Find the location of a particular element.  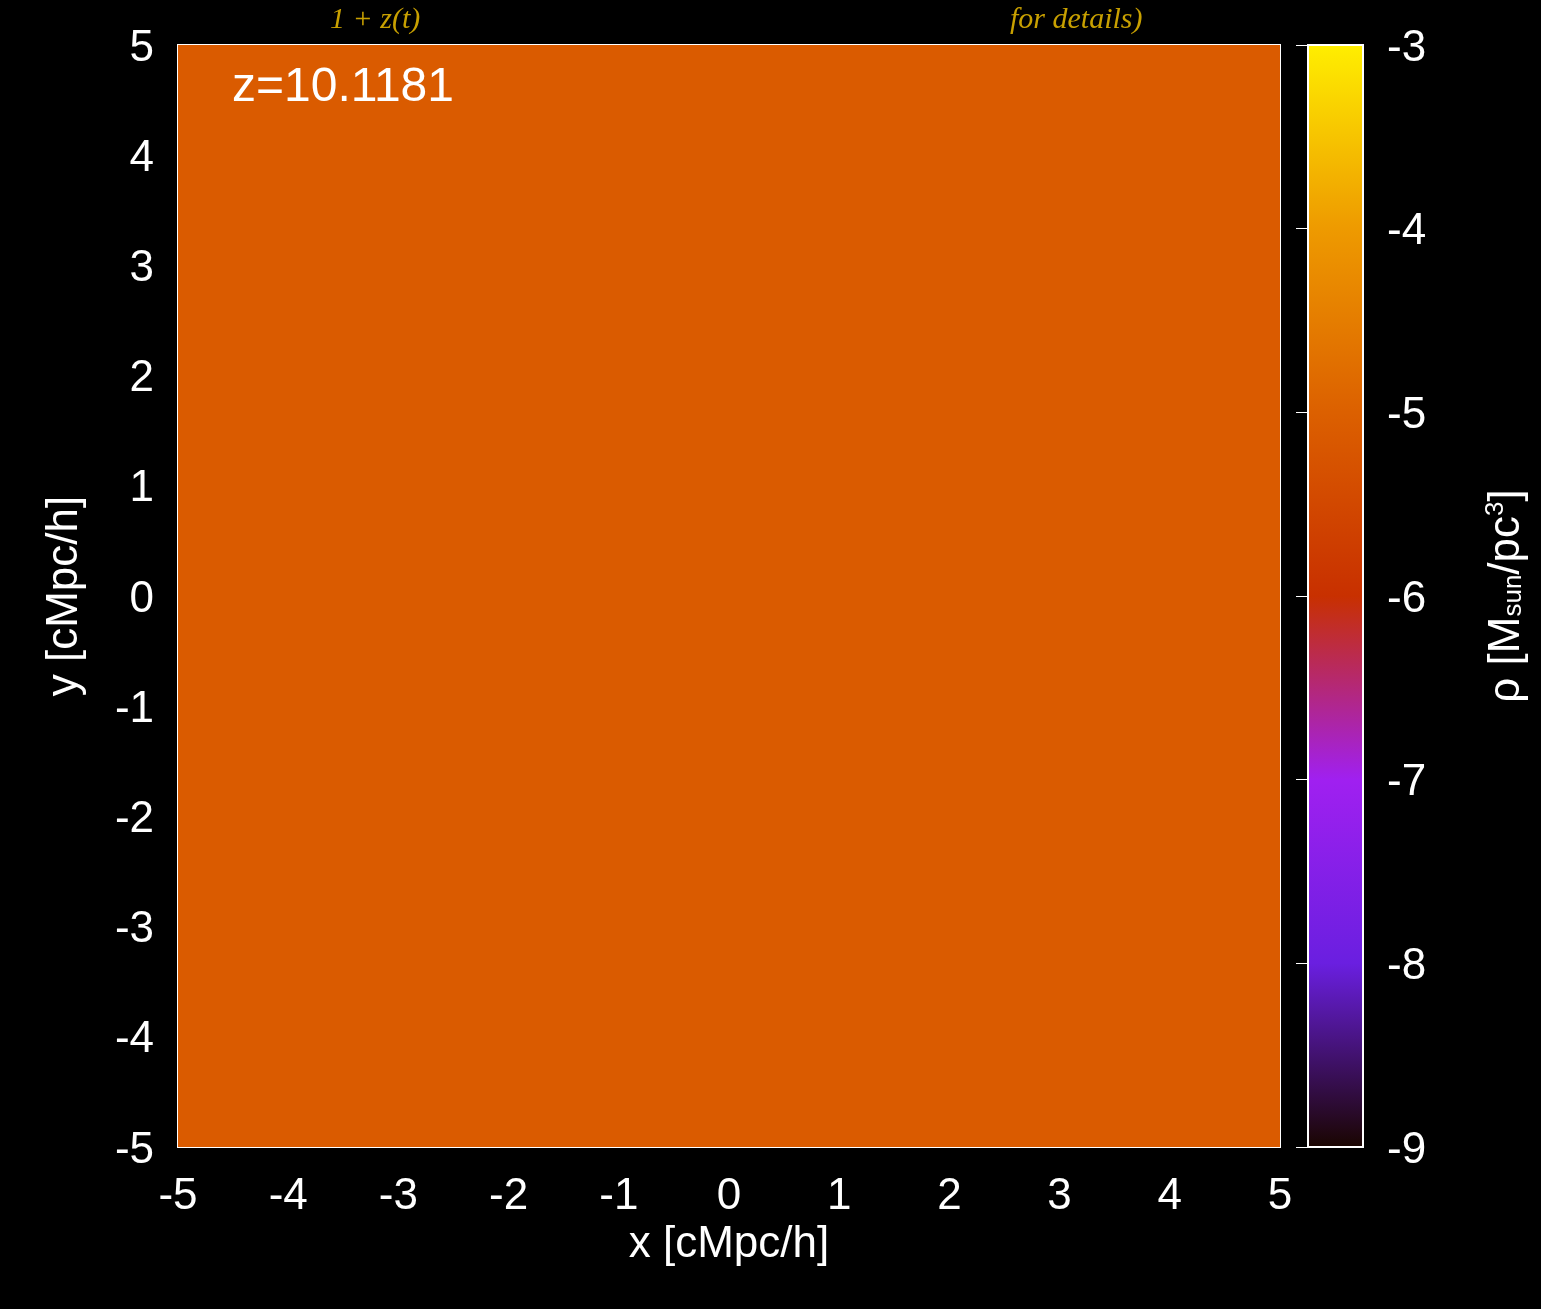

y-tick-label: -5 is located at coordinates (134, 1147).